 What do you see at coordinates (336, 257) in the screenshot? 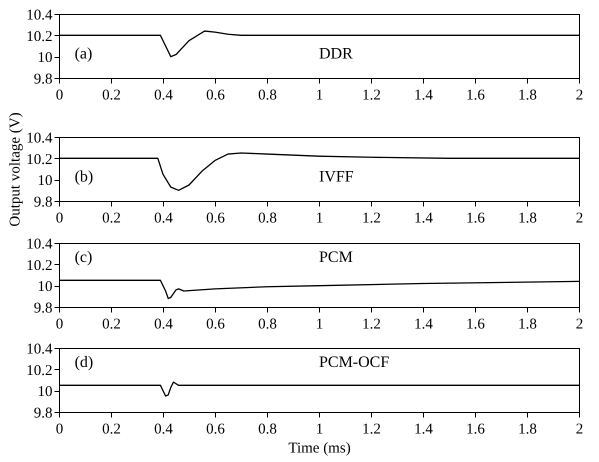
I see `annotation: PCM` at bounding box center [336, 257].